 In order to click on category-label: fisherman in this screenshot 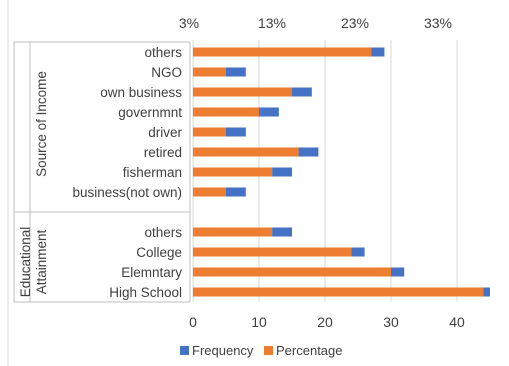, I will do `click(152, 172)`.